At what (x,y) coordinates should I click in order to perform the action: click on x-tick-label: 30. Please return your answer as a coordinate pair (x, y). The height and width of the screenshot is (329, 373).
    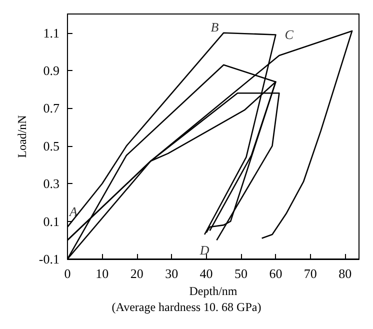
    Looking at the image, I should click on (171, 273).